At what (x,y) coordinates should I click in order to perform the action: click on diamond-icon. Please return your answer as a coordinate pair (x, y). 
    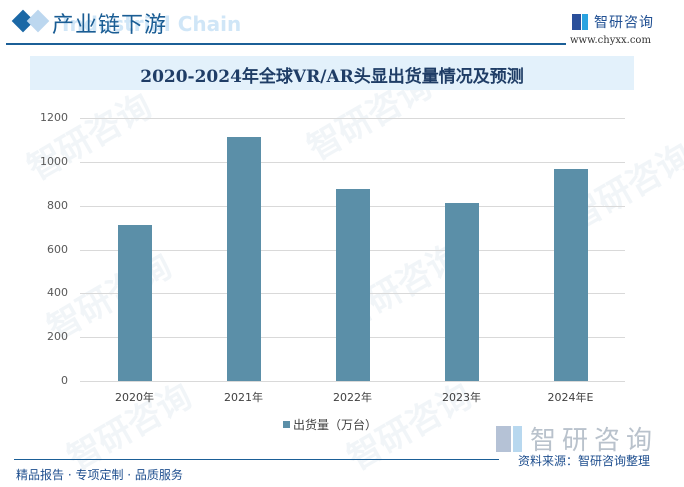
    Looking at the image, I should click on (38, 21).